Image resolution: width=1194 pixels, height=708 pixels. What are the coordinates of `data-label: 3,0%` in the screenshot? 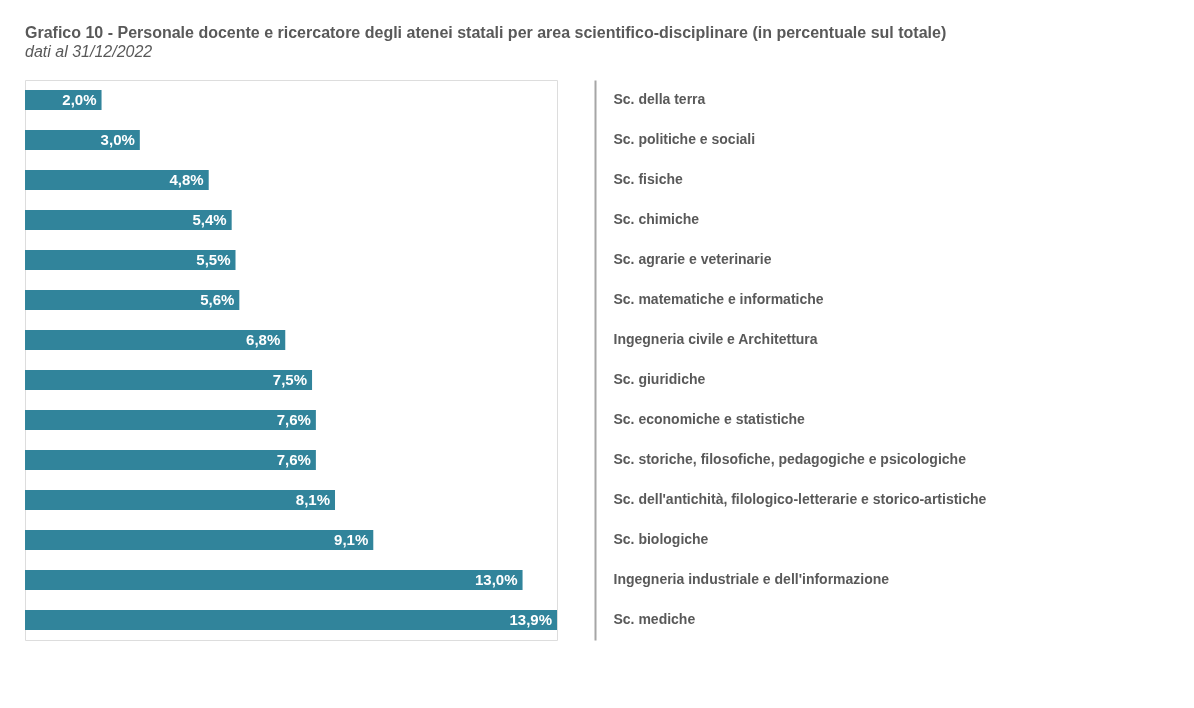 It's located at (117, 139).